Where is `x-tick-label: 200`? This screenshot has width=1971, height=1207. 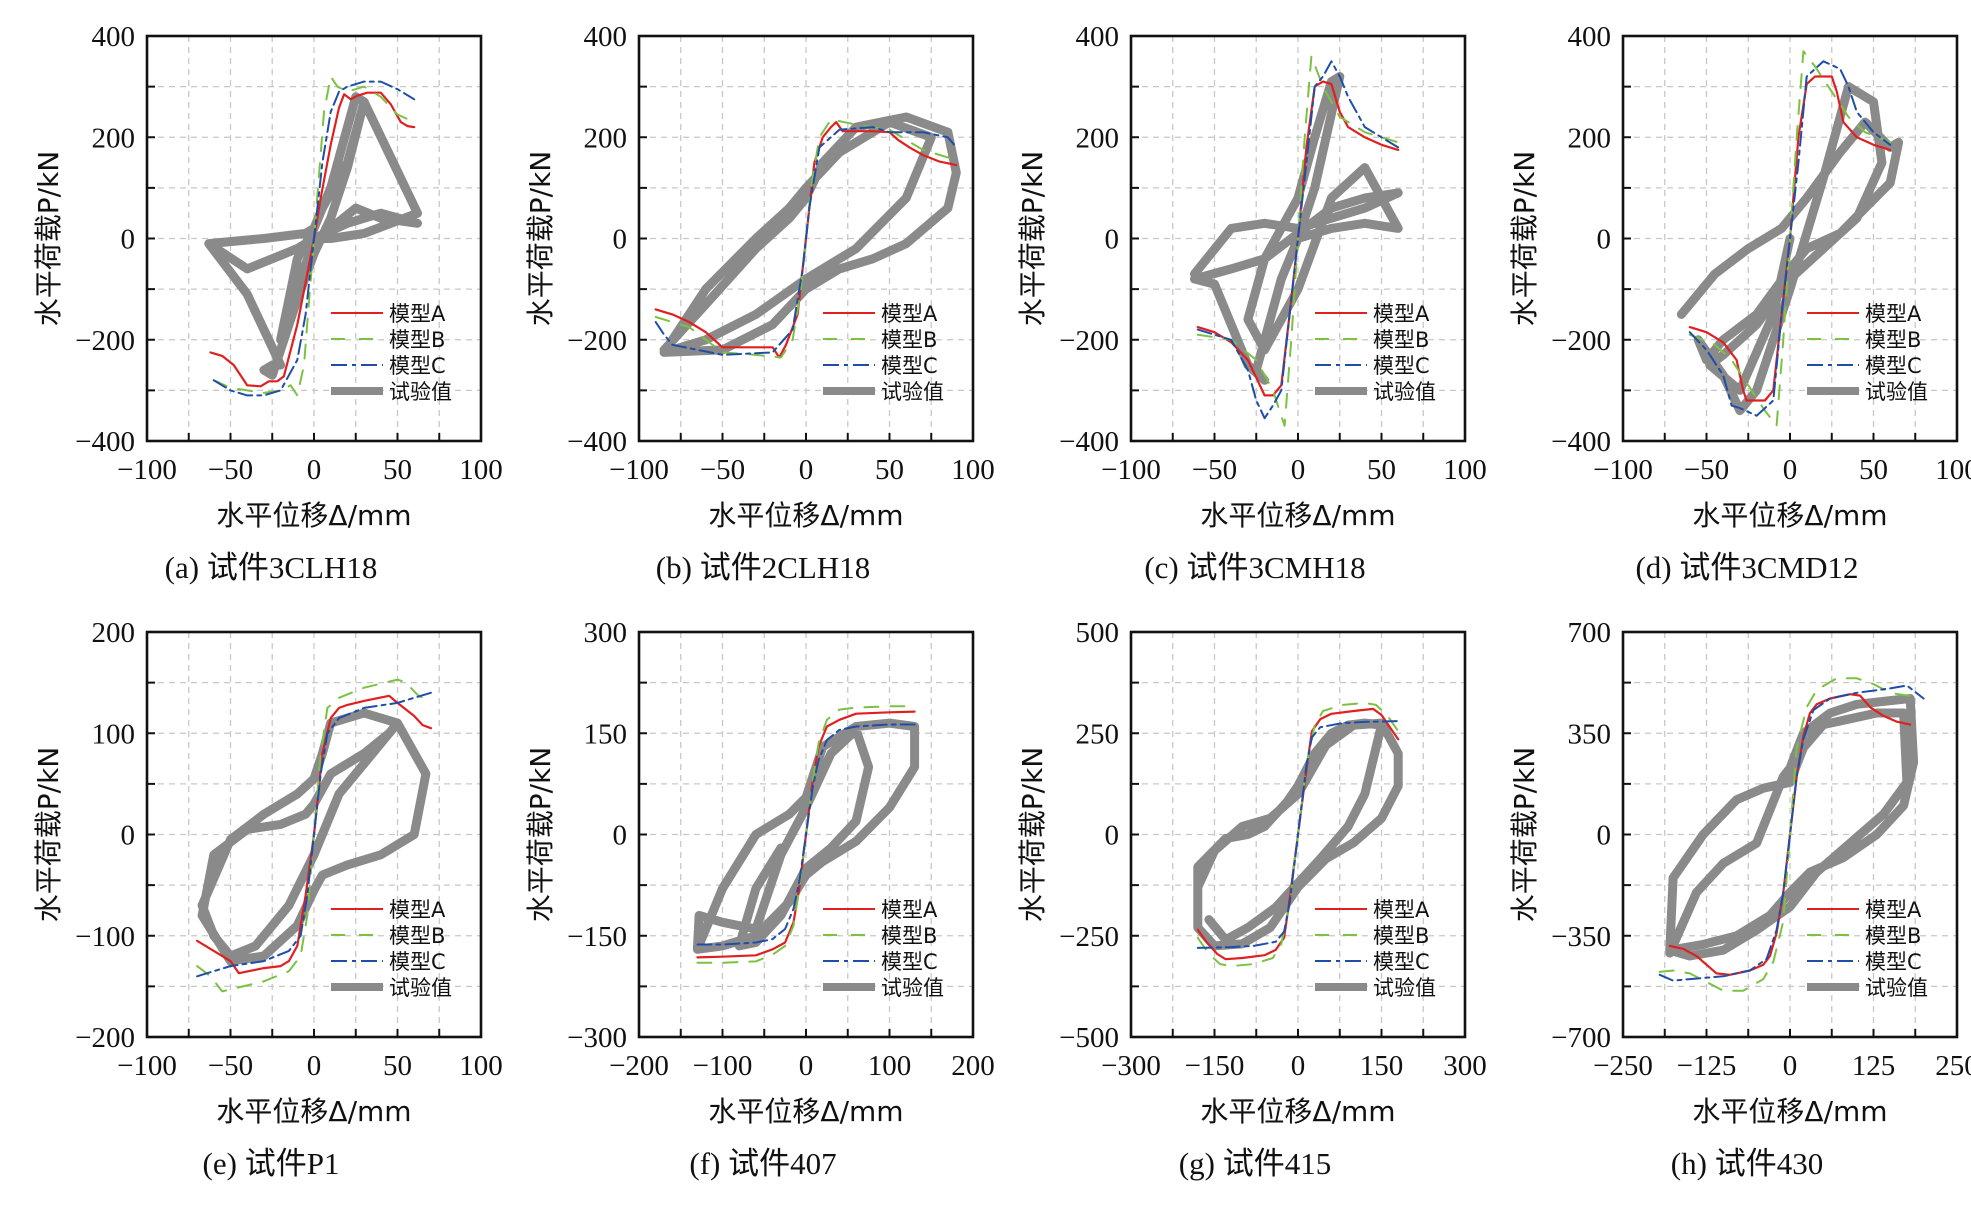
x-tick-label: 200 is located at coordinates (973, 1066).